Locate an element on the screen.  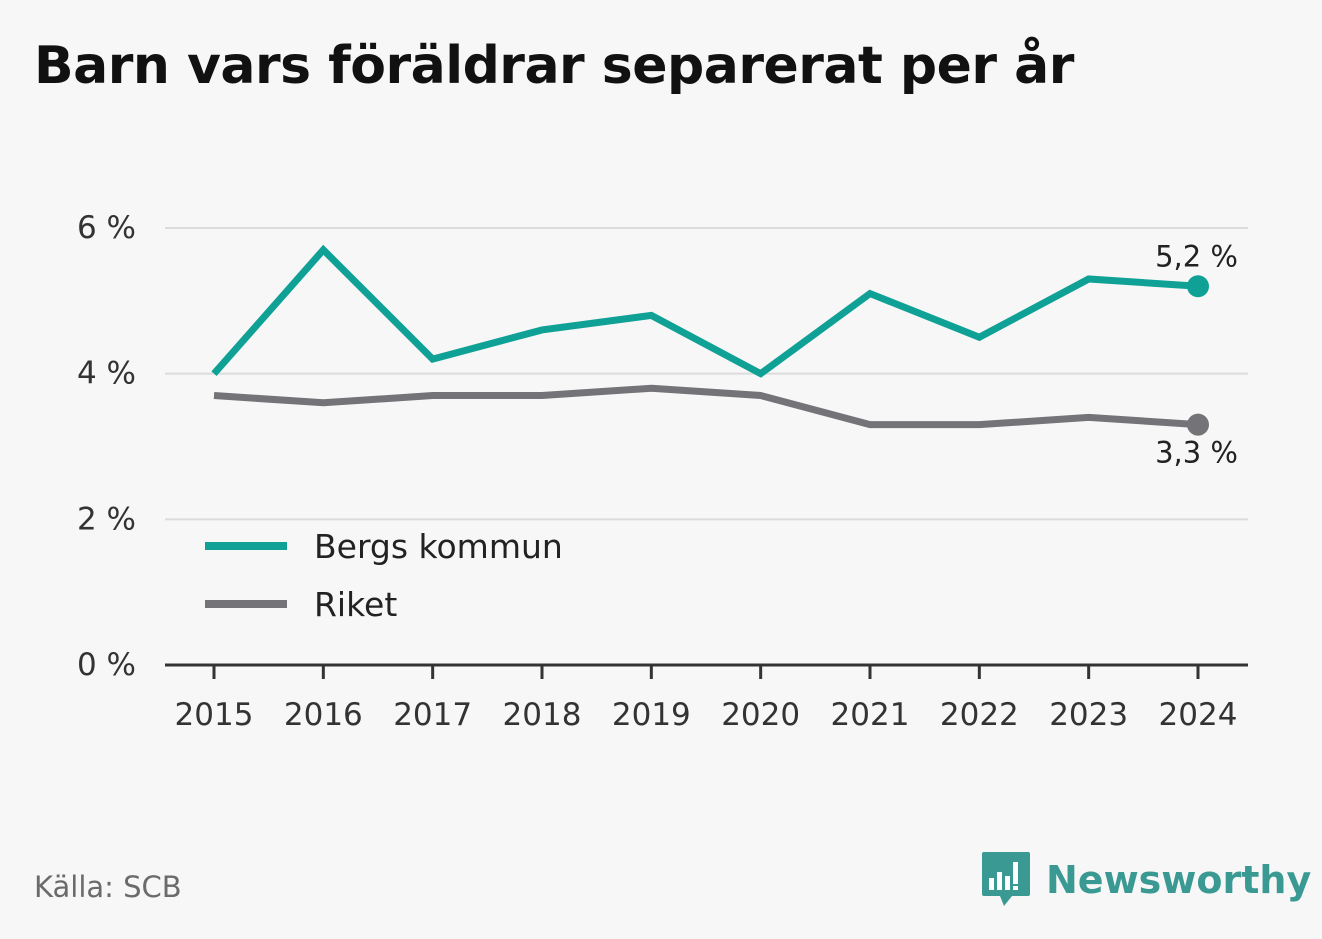
x-tick-label: 2023 is located at coordinates (1088, 715).